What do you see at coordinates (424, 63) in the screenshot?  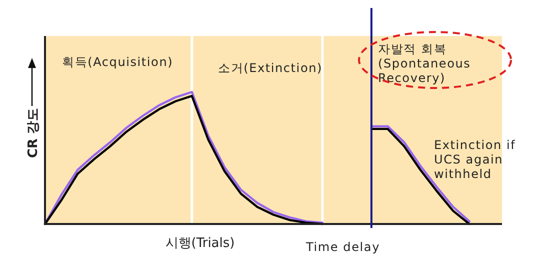 I see `text: 자발적 회복 (Spontaneous Recovery)` at bounding box center [424, 63].